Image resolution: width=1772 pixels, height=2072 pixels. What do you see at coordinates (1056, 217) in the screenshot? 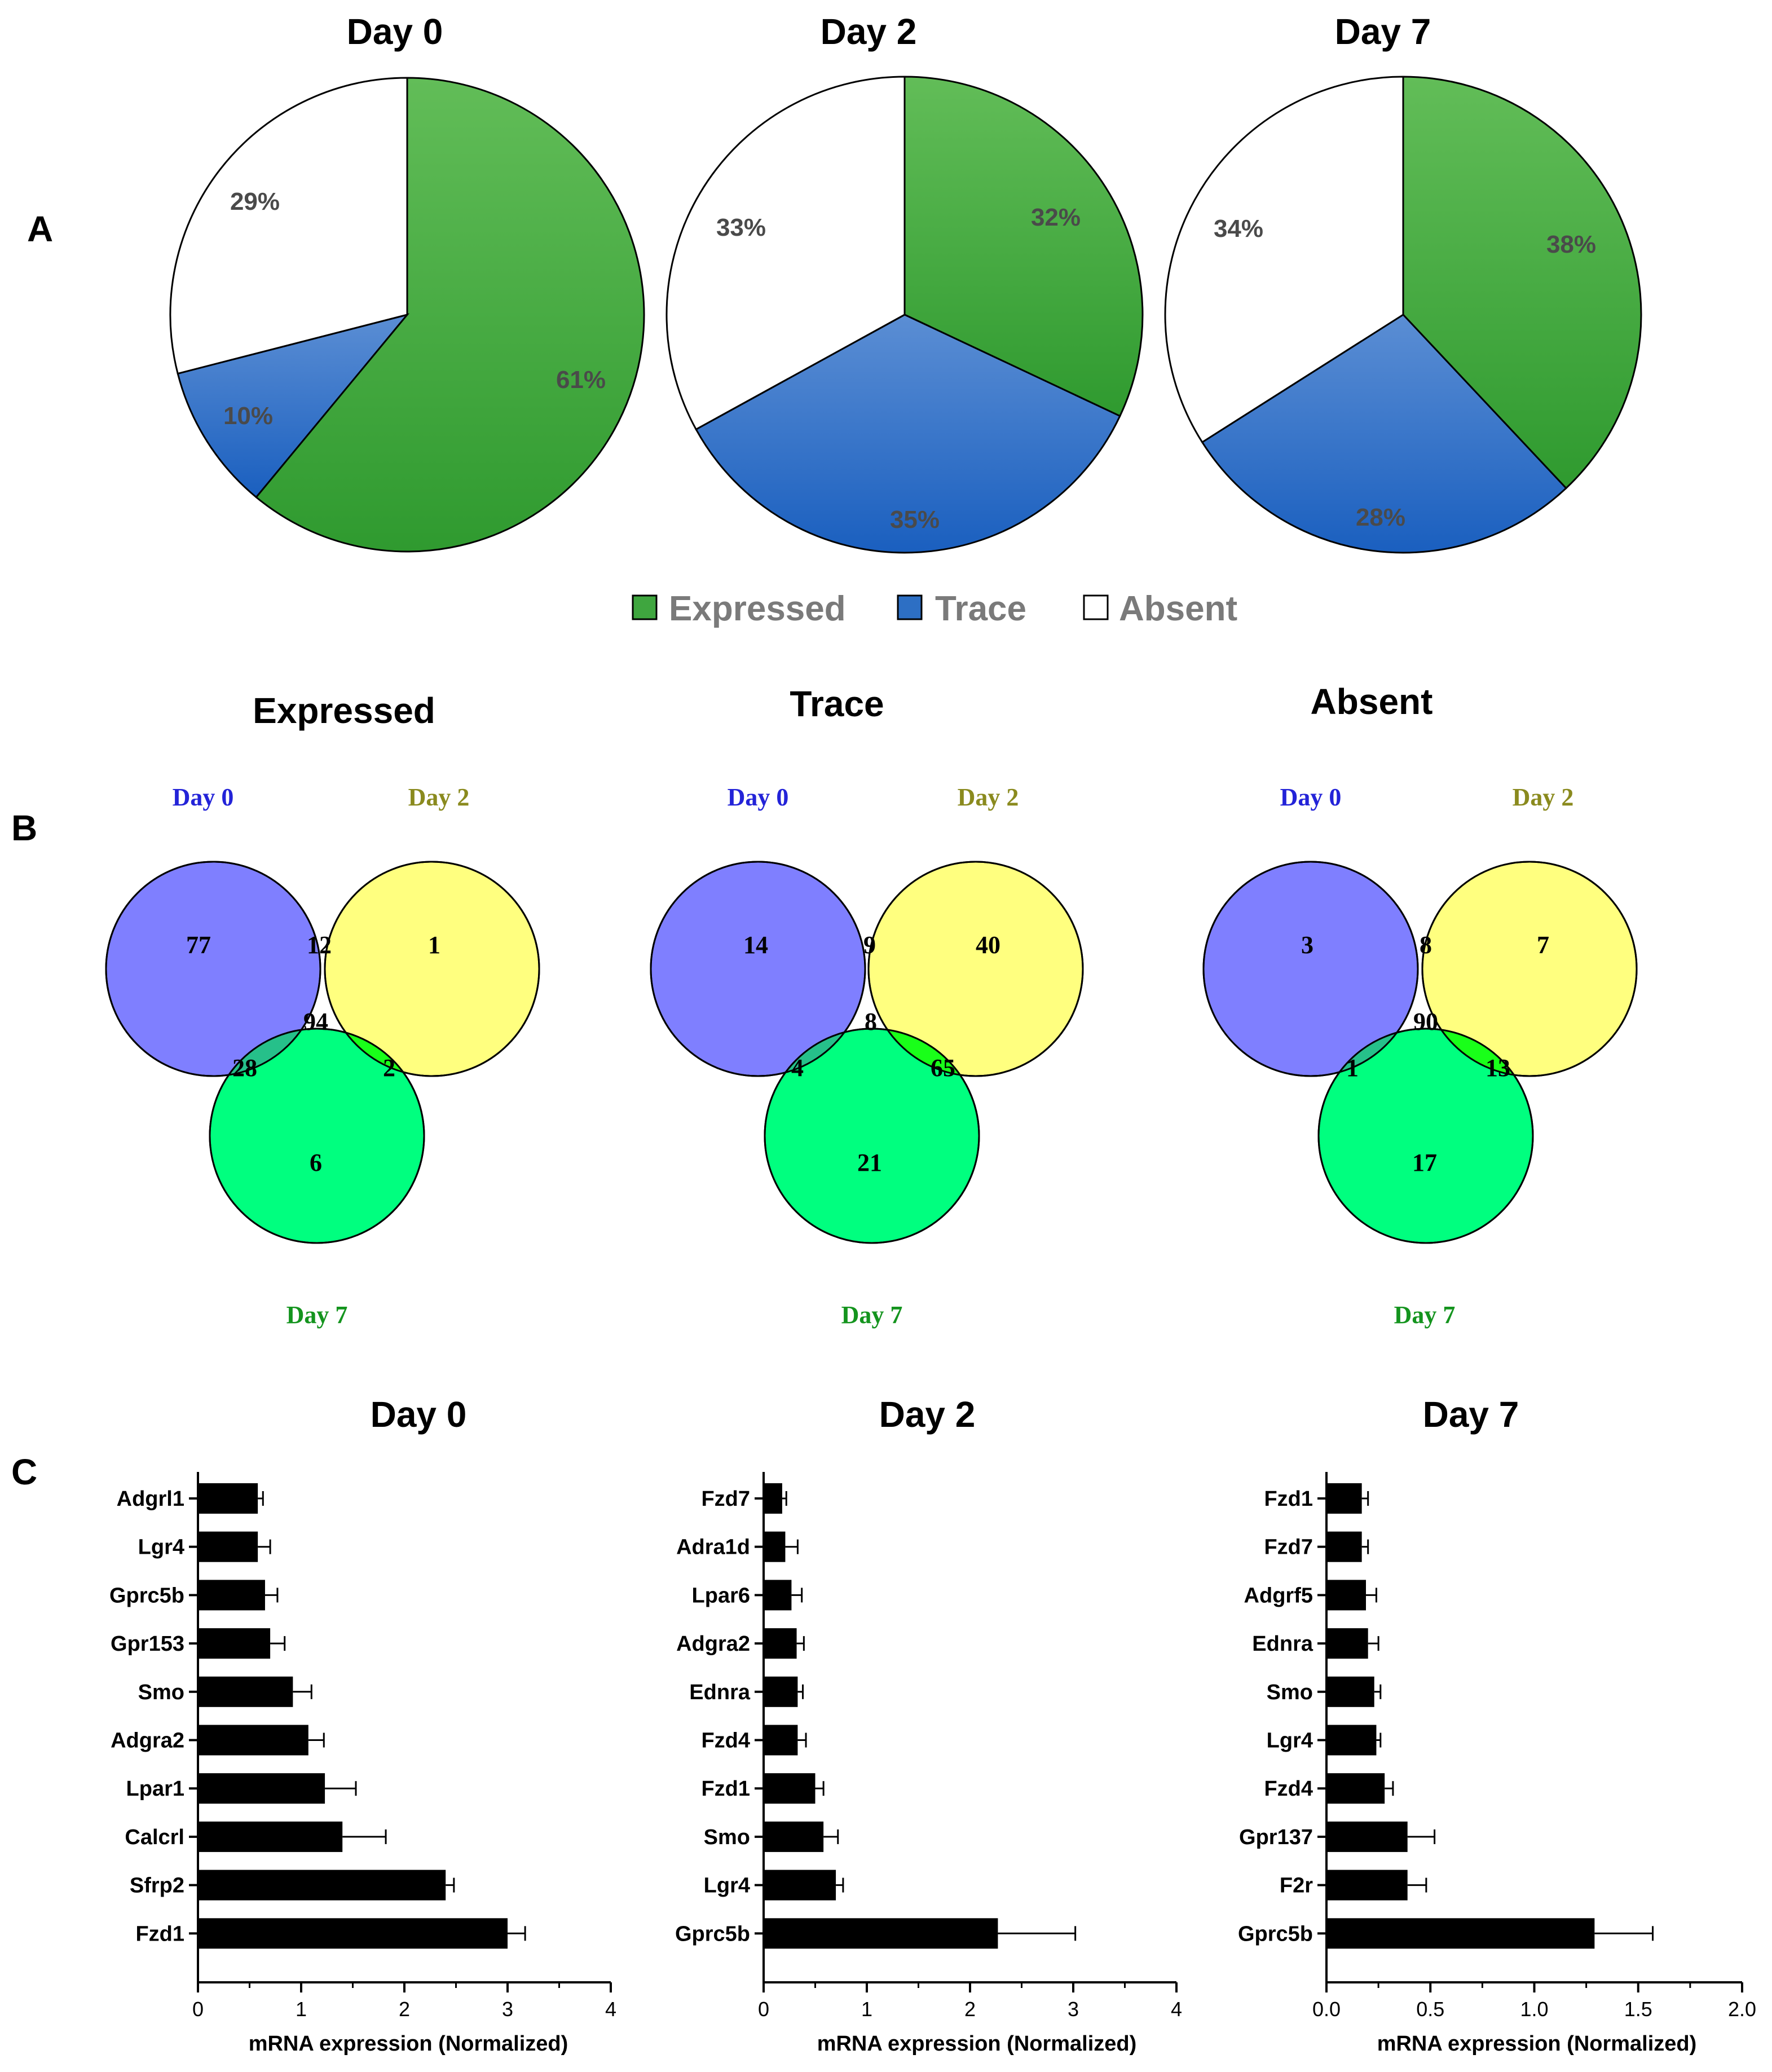
I see `pie-label-expressed: 32%` at bounding box center [1056, 217].